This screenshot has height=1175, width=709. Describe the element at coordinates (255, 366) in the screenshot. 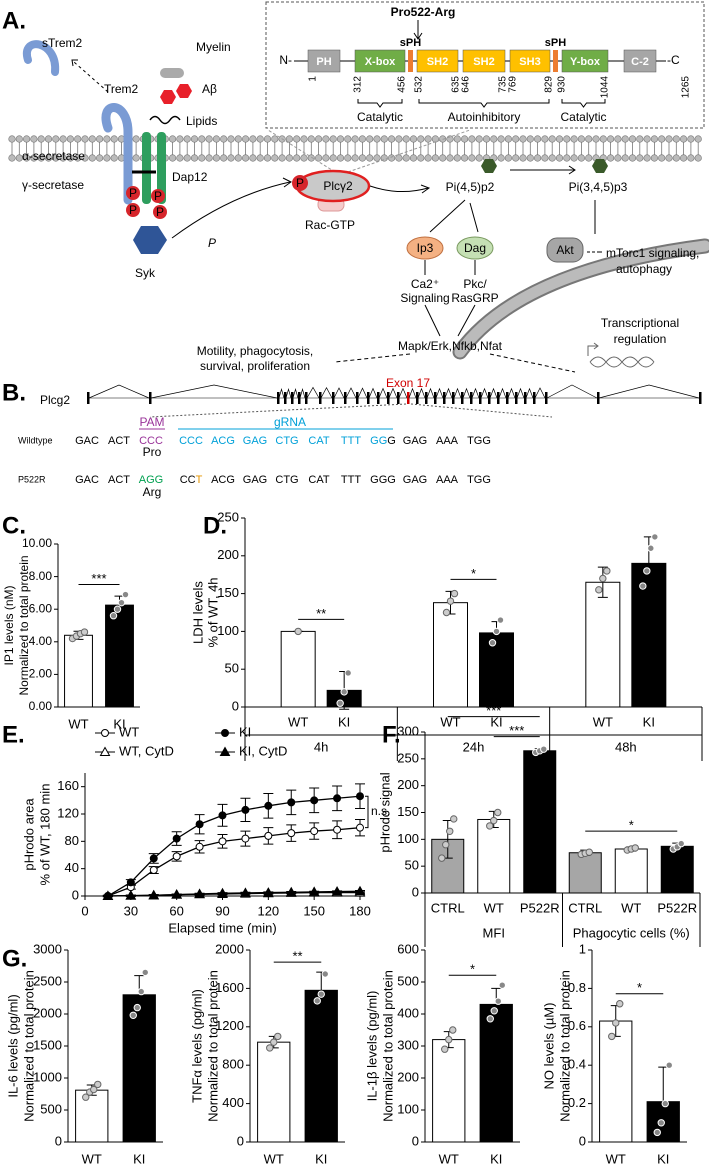

I see `label: survival, proliferation` at that location.